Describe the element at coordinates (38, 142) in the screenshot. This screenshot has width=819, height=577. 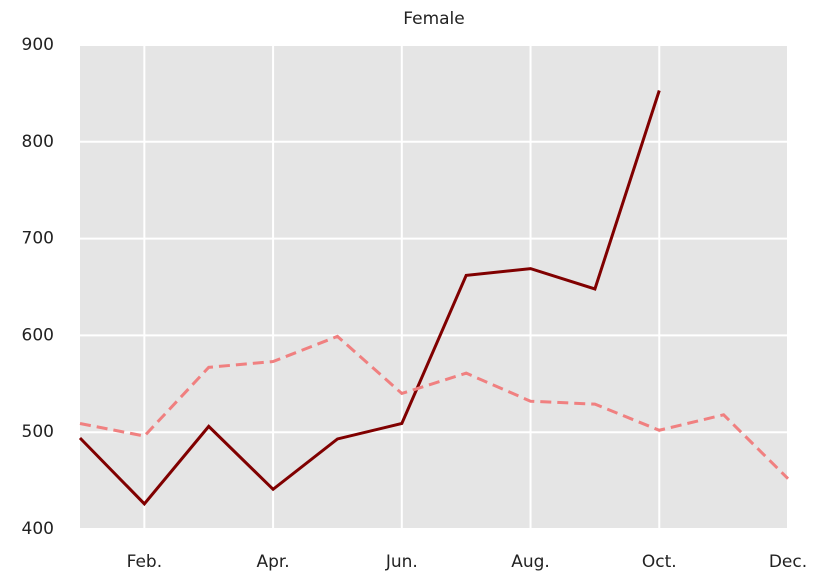
I see `y-tick-label: 800` at that location.